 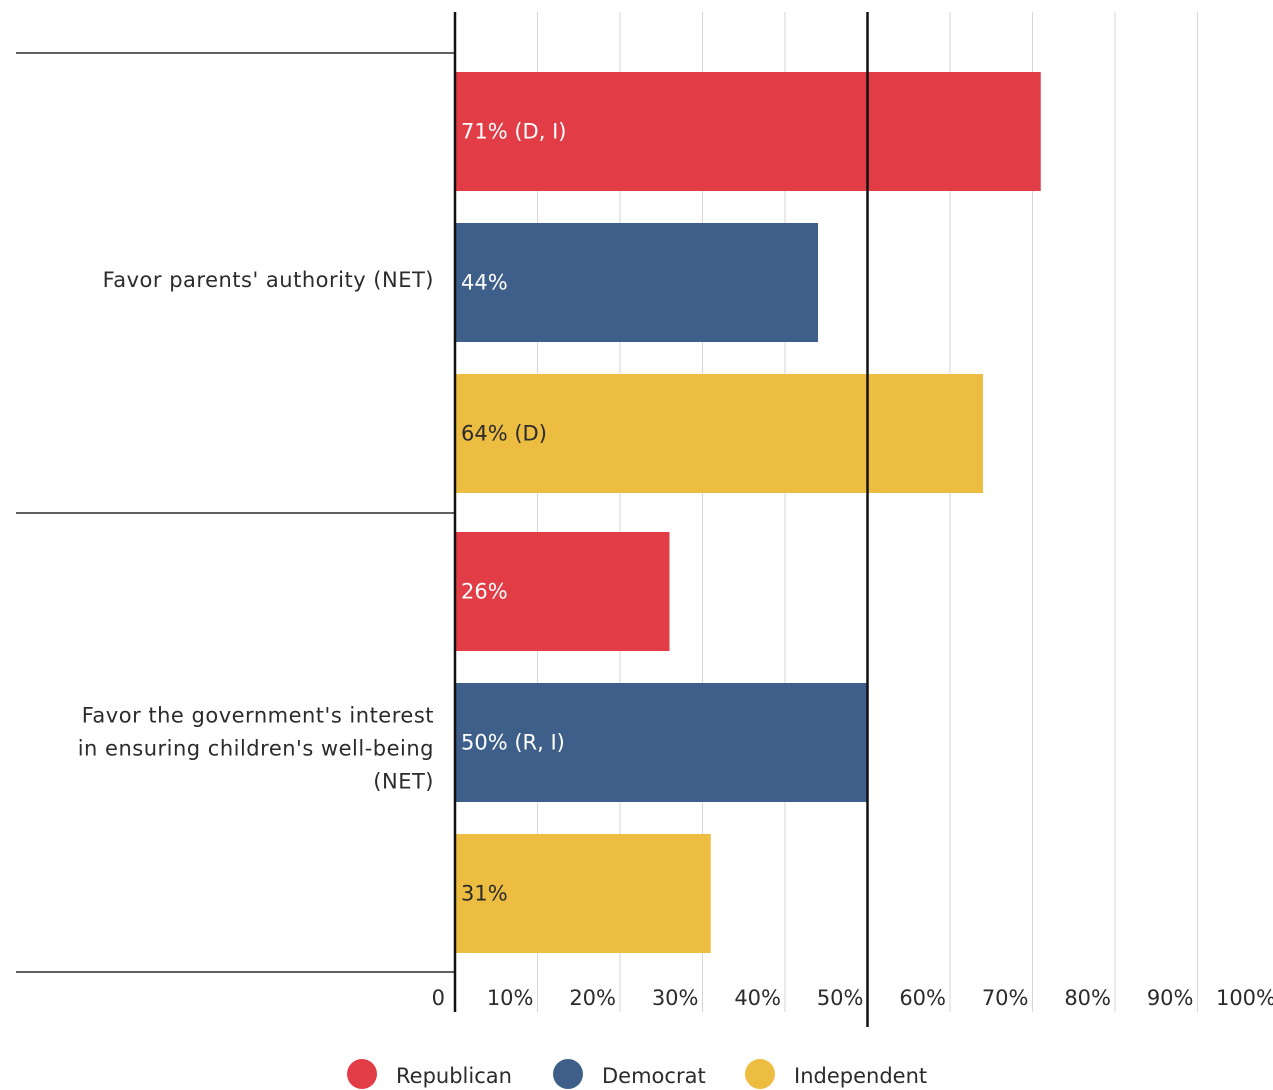 I want to click on category-label-0: Favor parents' authority (NET), so click(x=268, y=280).